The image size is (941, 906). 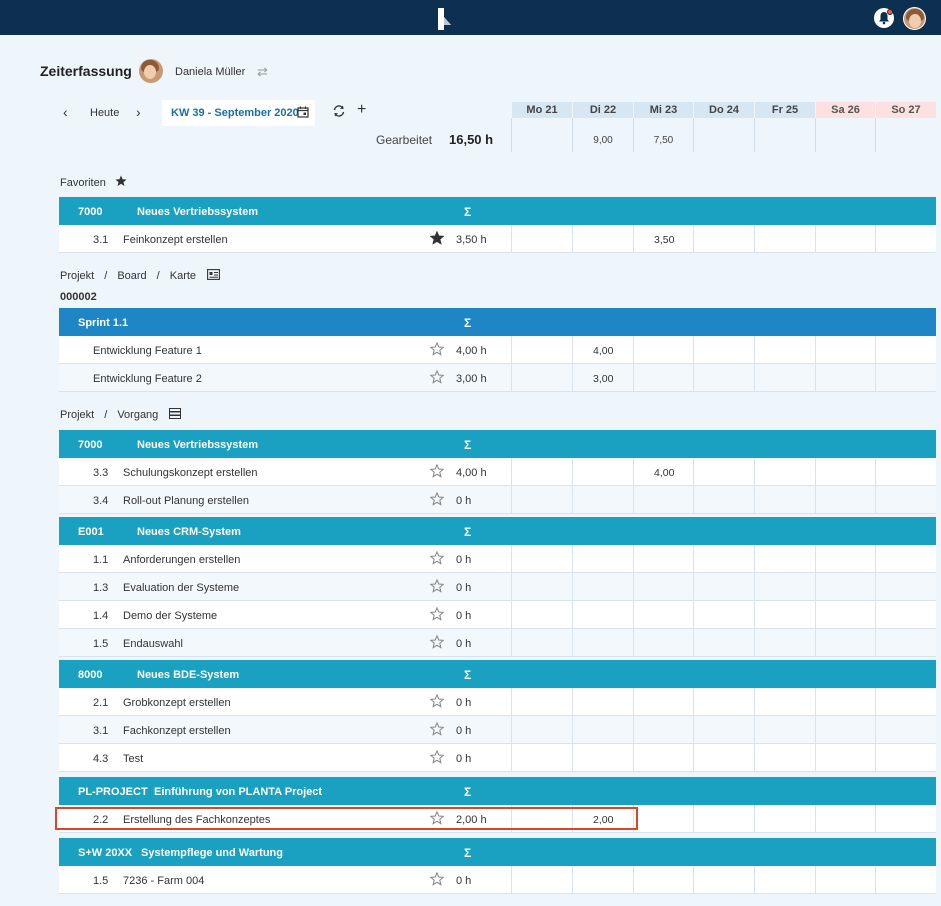 What do you see at coordinates (497, 730) in the screenshot?
I see `table-row: 3.1 Fachkonzept erstellen 0 h` at bounding box center [497, 730].